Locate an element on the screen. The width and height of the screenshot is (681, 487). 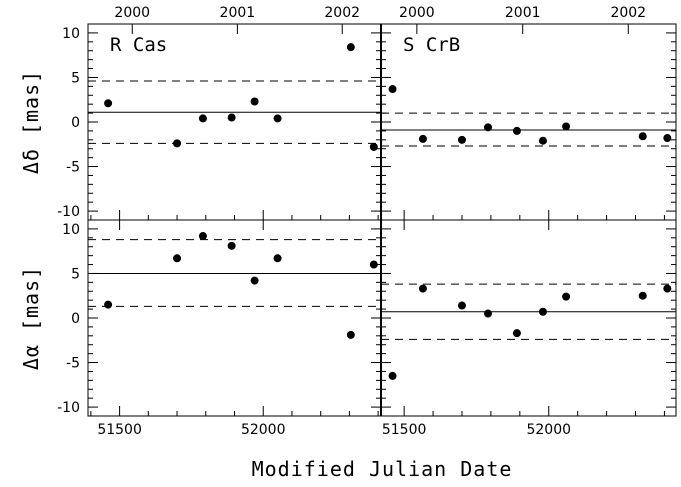
y-axis-title-top: Δδ [mas] is located at coordinates (31, 122).